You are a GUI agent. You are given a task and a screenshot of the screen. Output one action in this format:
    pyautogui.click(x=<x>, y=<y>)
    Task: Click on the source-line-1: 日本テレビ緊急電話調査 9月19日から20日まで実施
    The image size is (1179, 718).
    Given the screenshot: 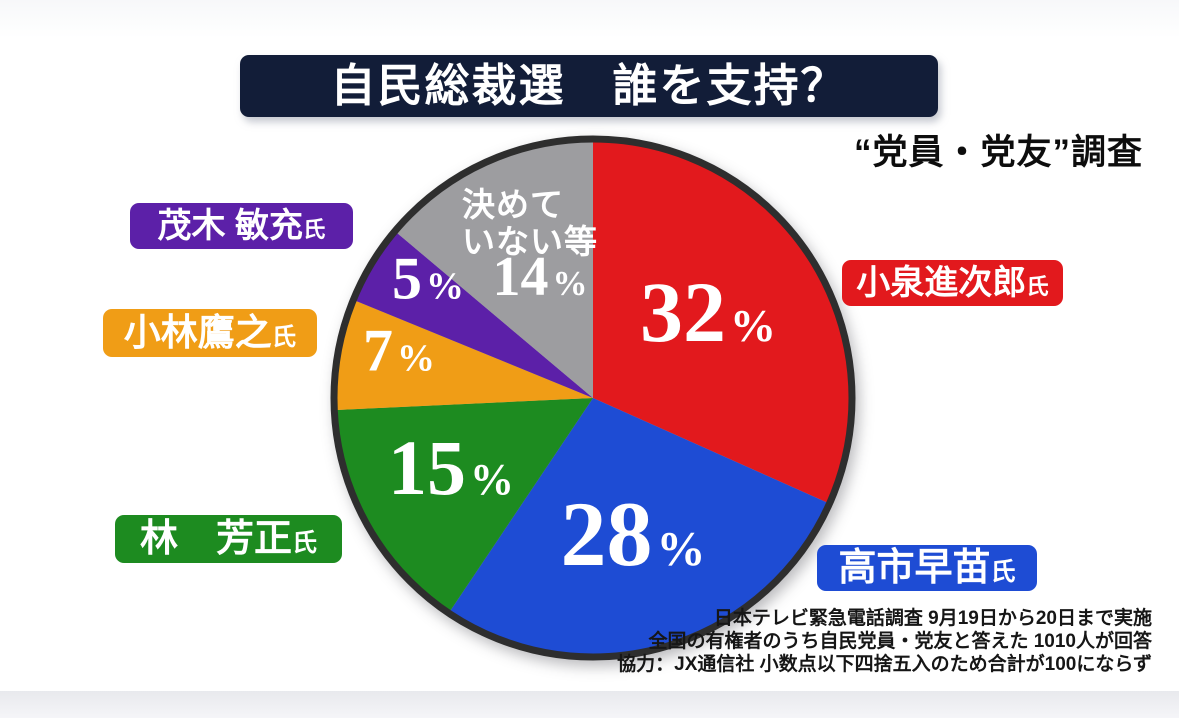 What is the action you would take?
    pyautogui.click(x=932, y=618)
    